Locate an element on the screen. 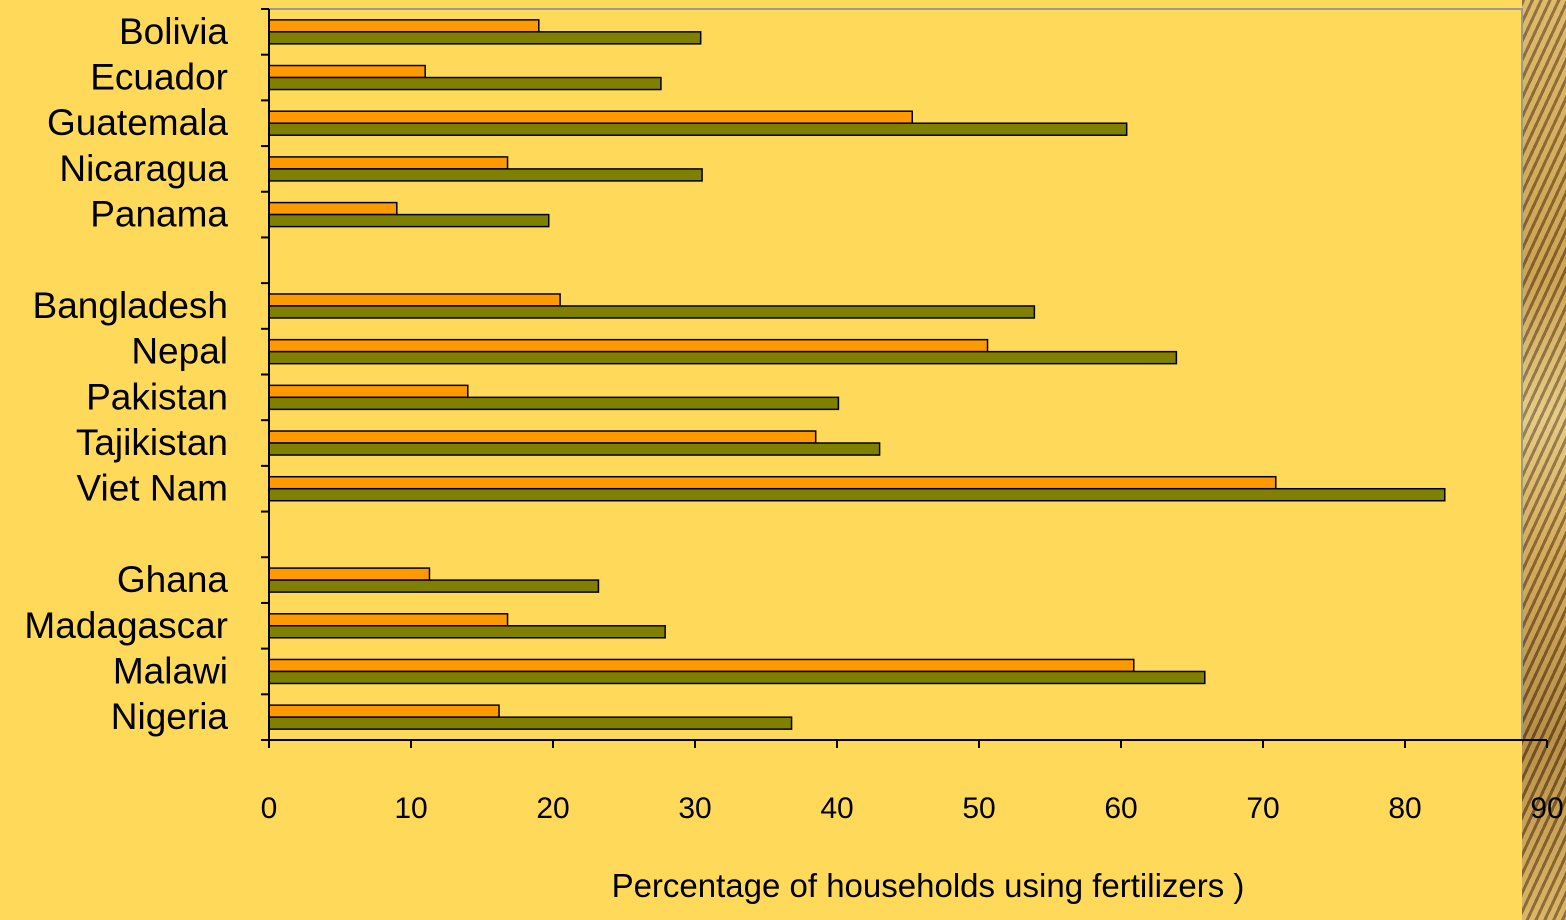  x-tick-label: 60 is located at coordinates (1120, 808).